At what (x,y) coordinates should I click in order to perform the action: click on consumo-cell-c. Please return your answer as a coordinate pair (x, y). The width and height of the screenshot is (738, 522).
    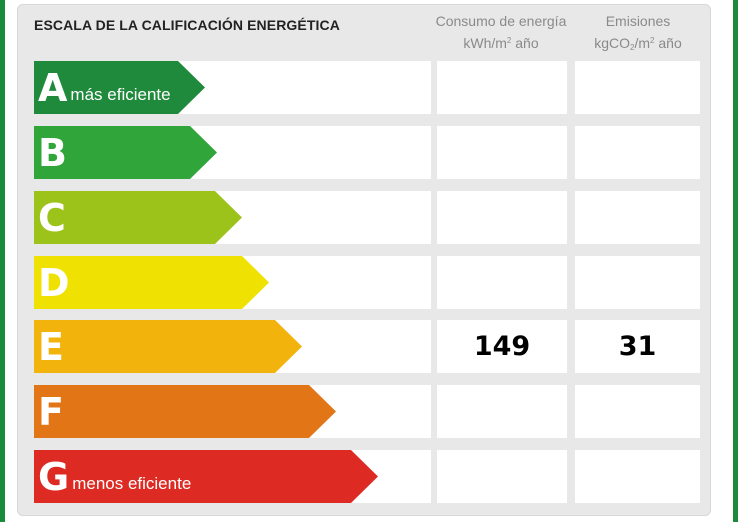
    Looking at the image, I should click on (502, 217).